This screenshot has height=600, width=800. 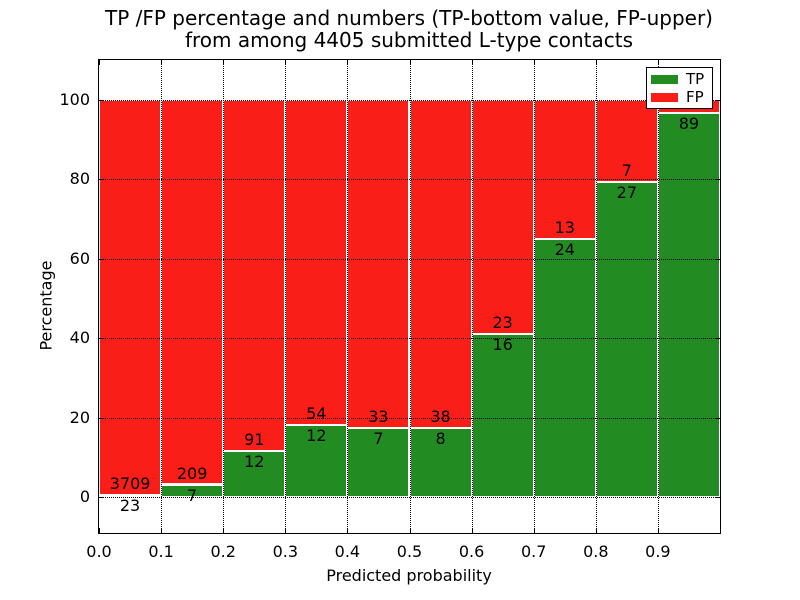 I want to click on fp-count-label: 7, so click(x=626, y=170).